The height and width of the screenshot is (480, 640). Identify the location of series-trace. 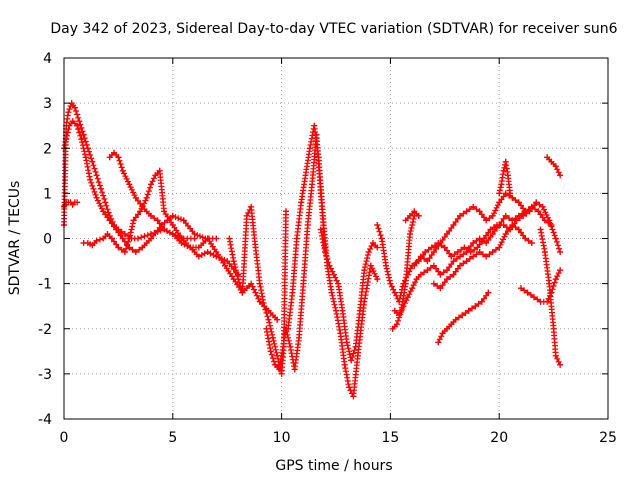
(140, 186).